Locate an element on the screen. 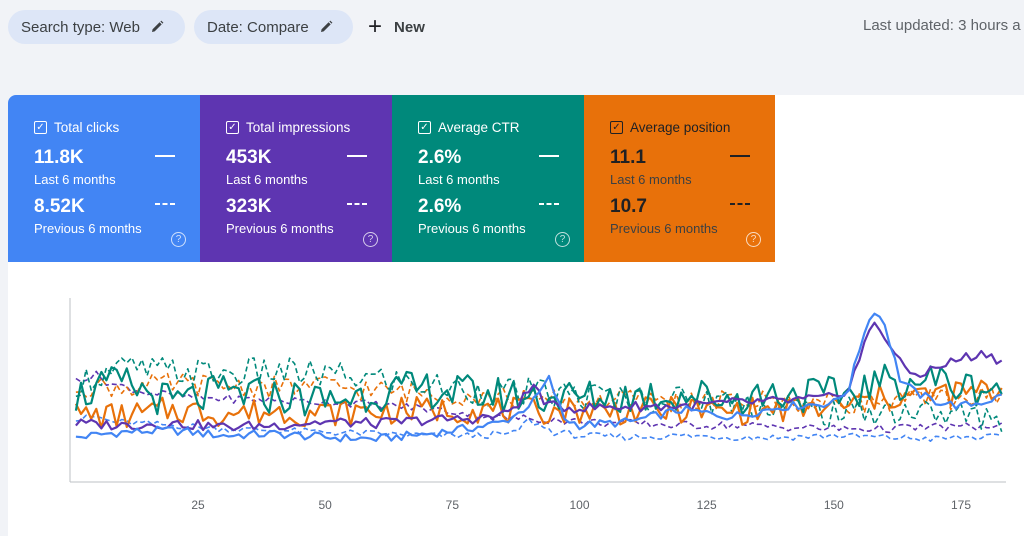  metric-value-current: 2.6% is located at coordinates (440, 157).